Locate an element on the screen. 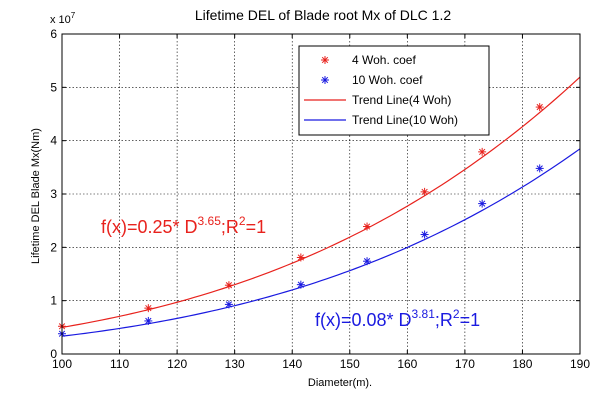 This screenshot has height=394, width=594. x-tick-label: 180 is located at coordinates (522, 364).